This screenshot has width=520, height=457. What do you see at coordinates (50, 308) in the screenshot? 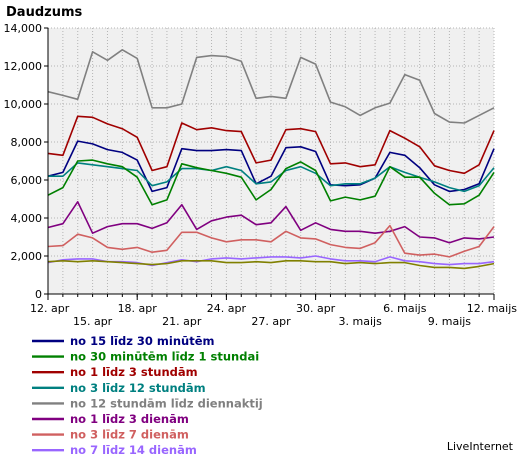
I see `x-tick-label: 12. apr` at bounding box center [50, 308].